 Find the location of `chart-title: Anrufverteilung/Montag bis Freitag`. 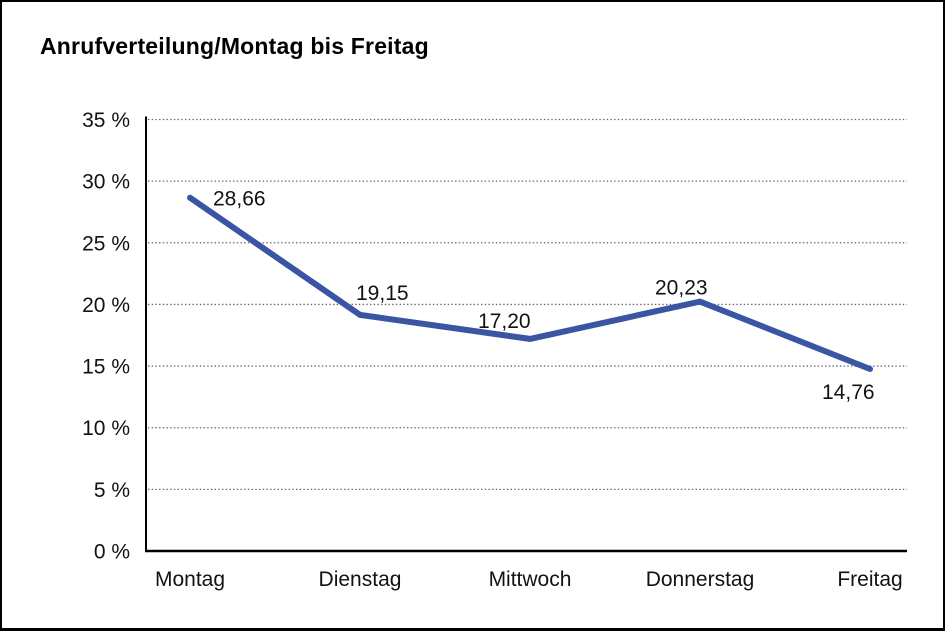

chart-title: Anrufverteilung/Montag bis Freitag is located at coordinates (234, 46).